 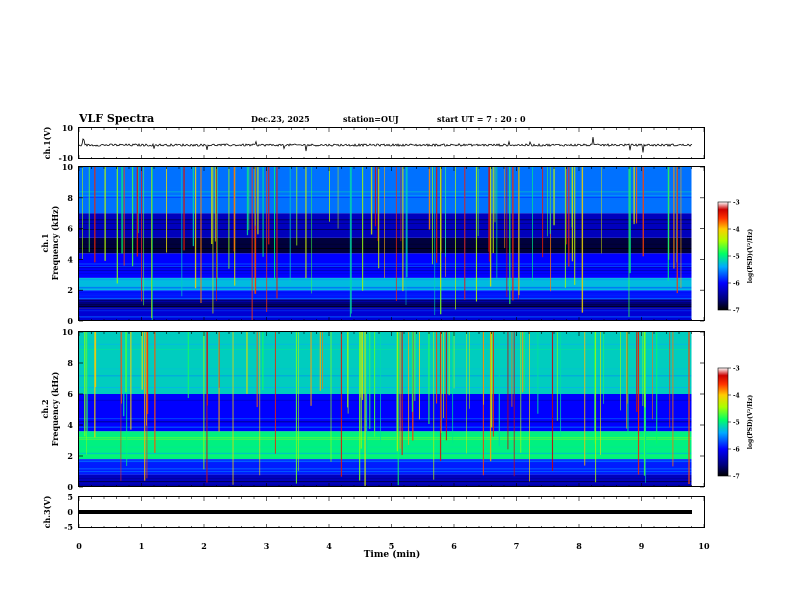 I want to click on ch1-y-tick-label: 10, so click(x=68, y=128).